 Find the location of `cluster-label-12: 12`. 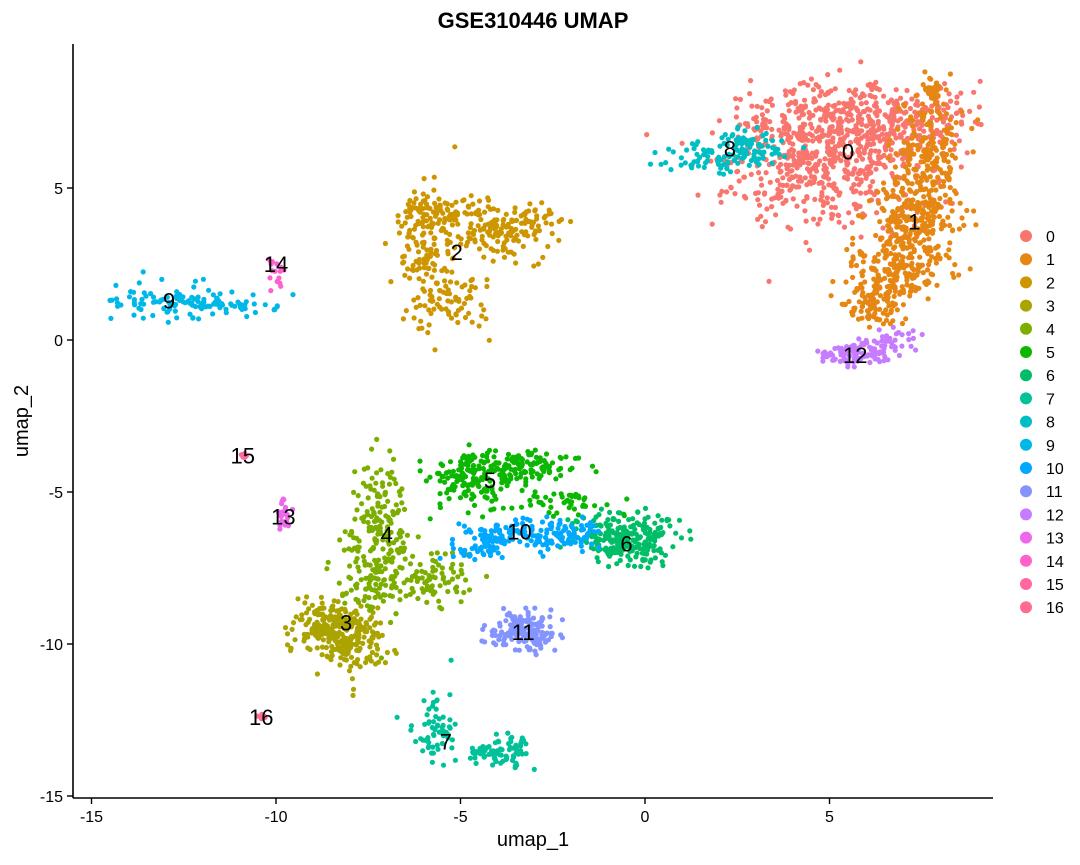

cluster-label-12: 12 is located at coordinates (855, 355).